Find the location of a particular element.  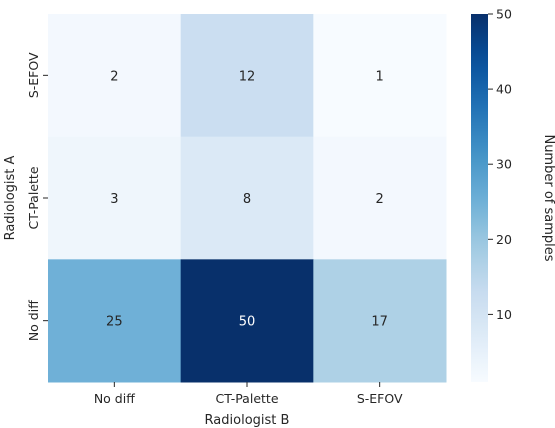

colorbar-tick-label: 30 is located at coordinates (504, 164).